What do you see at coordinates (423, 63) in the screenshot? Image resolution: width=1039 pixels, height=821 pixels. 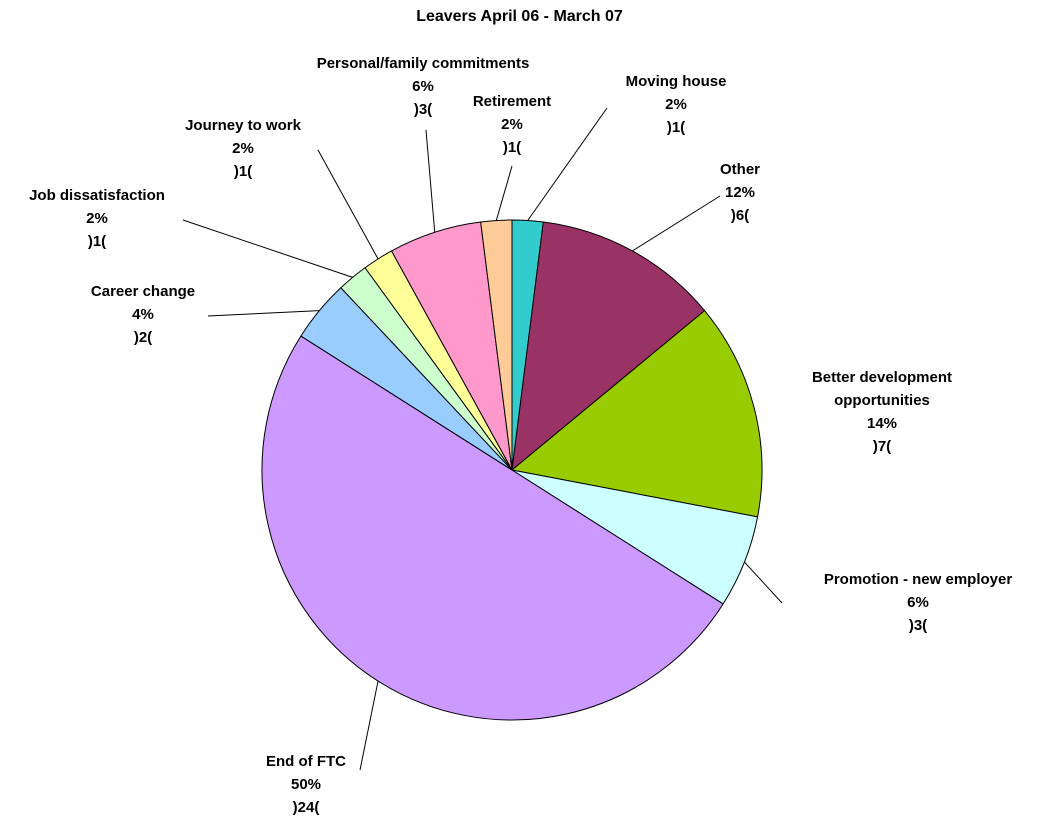 I see `category-label: Personal/family commitments` at bounding box center [423, 63].